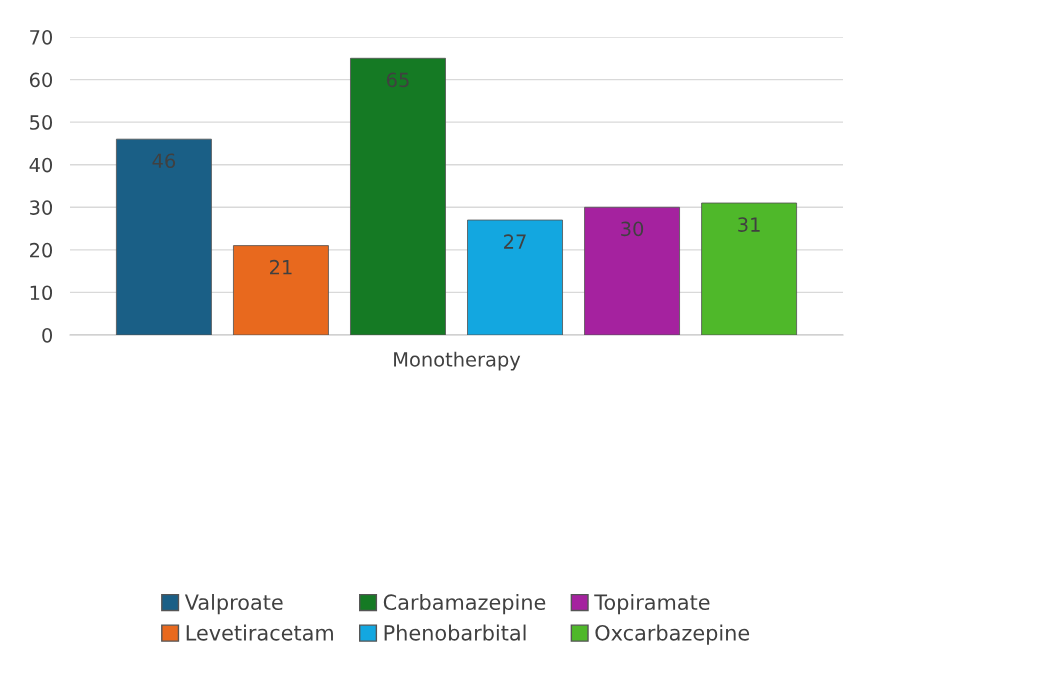  What do you see at coordinates (233, 604) in the screenshot?
I see `legend-label: Valproate` at bounding box center [233, 604].